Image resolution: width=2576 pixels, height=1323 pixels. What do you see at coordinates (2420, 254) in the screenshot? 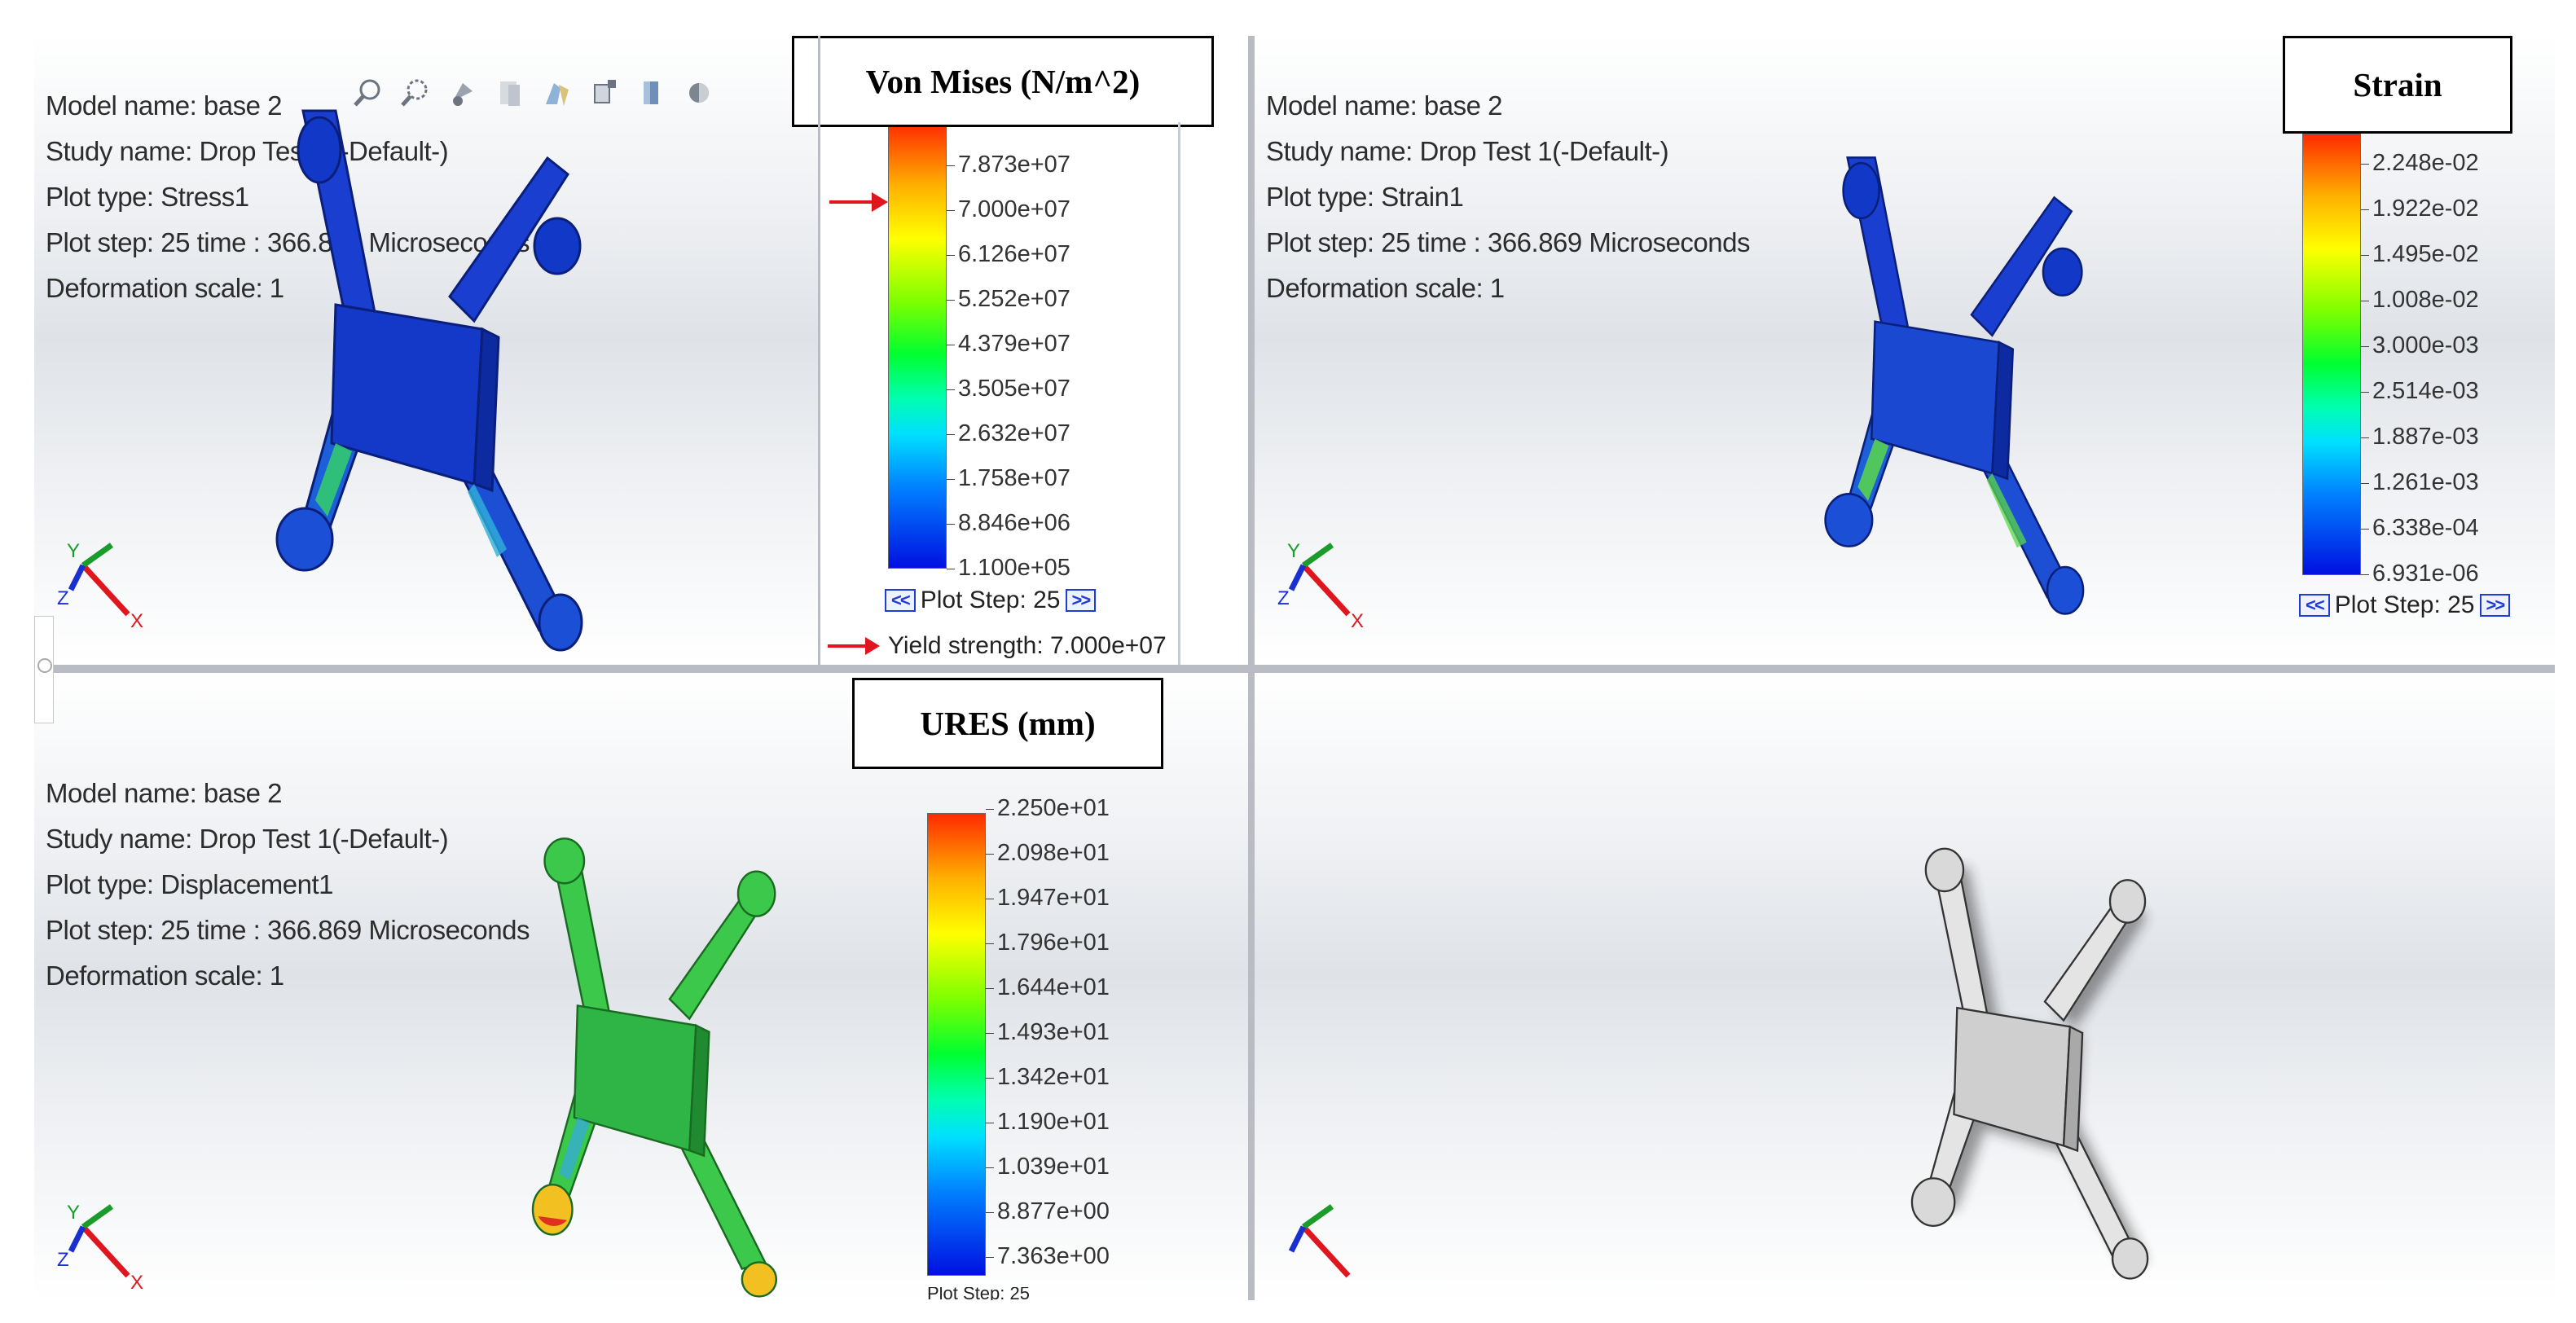
I see `legend-tick-label: 1.495e-02` at bounding box center [2420, 254].